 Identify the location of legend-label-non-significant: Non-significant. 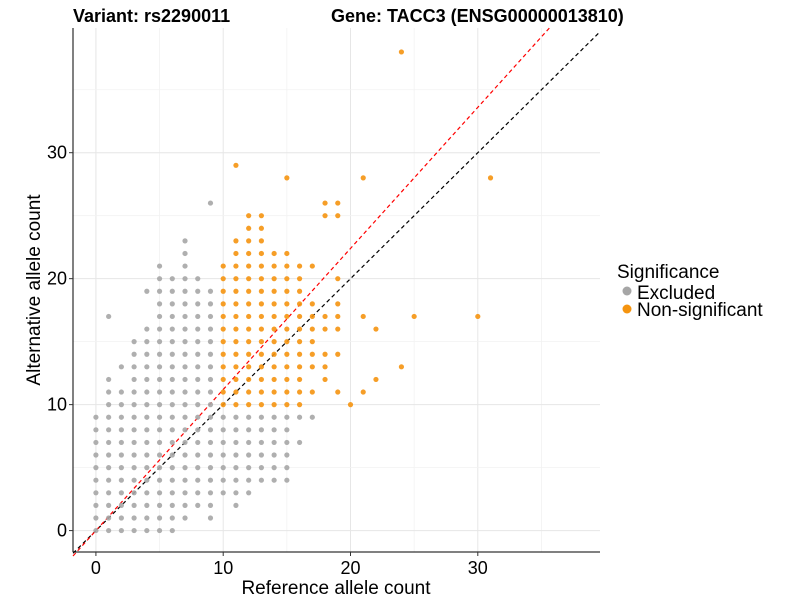
(700, 310).